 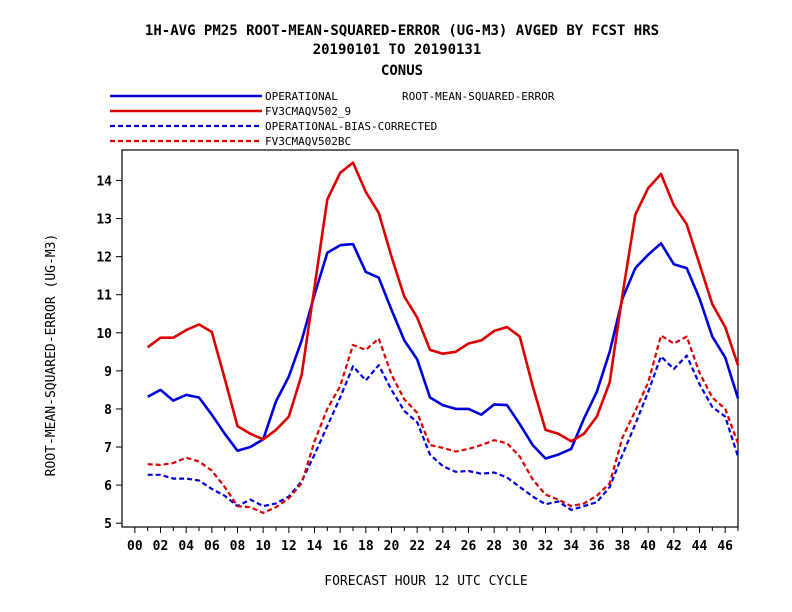 I want to click on legend-label-1: OPERATIONAL, so click(x=301, y=96).